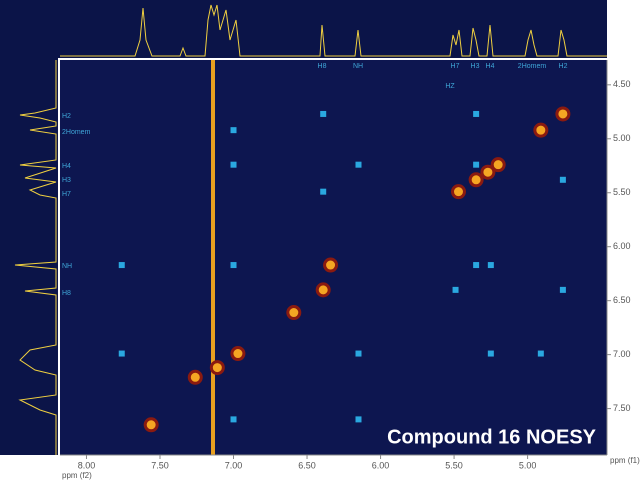 The width and height of the screenshot is (643, 504). What do you see at coordinates (77, 475) in the screenshot?
I see `x-axis-label: ppm (f2)` at bounding box center [77, 475].